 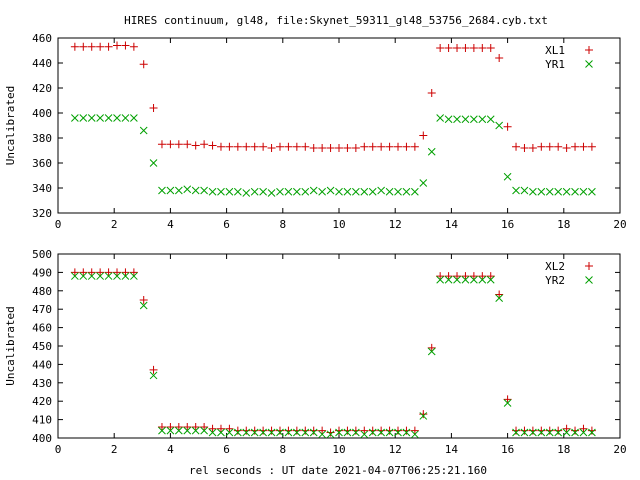 I want to click on x-tick-label: 0, so click(x=58, y=449).